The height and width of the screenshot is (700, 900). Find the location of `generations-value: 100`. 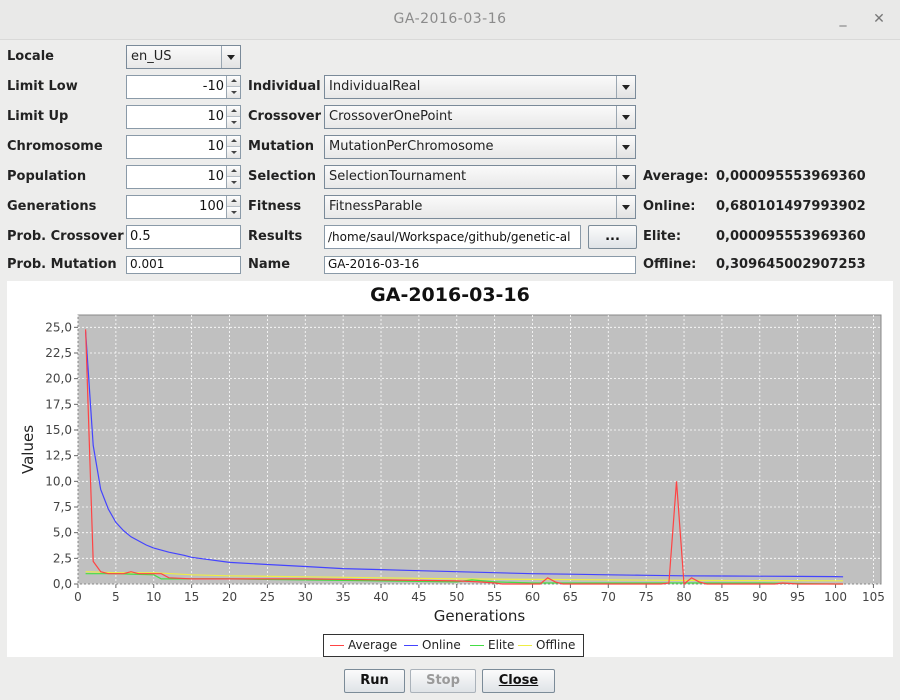

generations-value: 100 is located at coordinates (211, 206).